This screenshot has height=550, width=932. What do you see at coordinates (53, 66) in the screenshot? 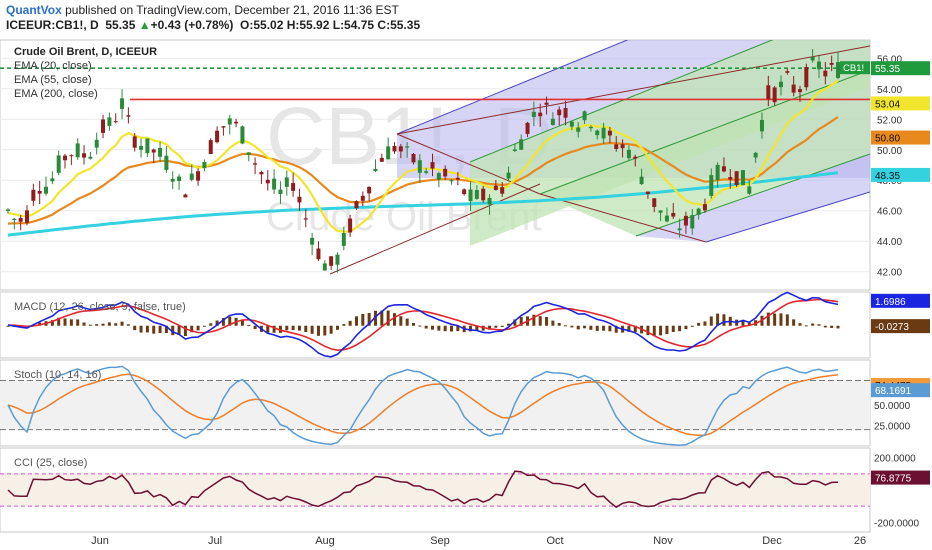
I see `legend-ema-20: EMA (20, close)` at bounding box center [53, 66].